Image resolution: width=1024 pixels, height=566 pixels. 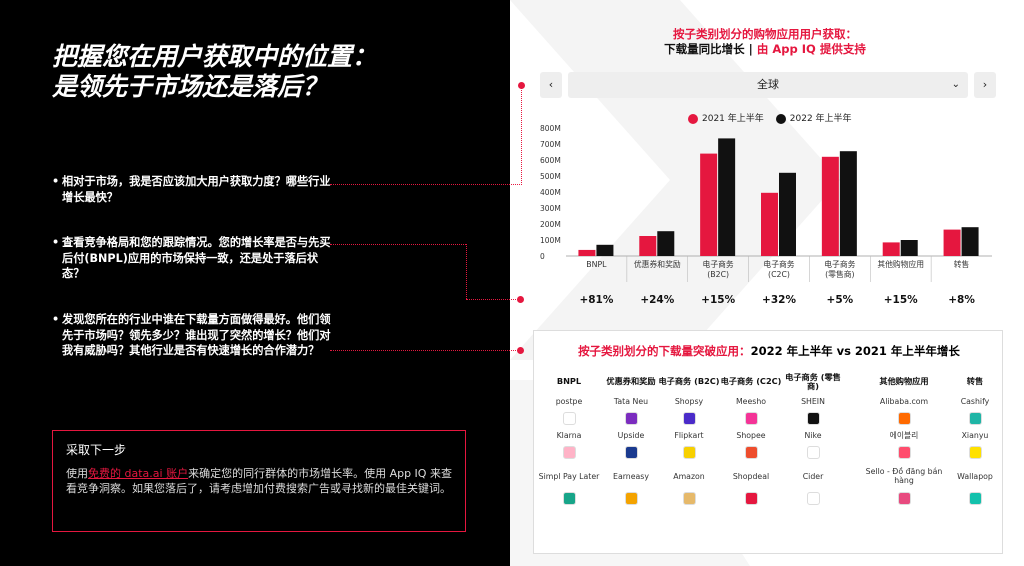 I want to click on region-dropdown-value: 全球, so click(x=768, y=84).